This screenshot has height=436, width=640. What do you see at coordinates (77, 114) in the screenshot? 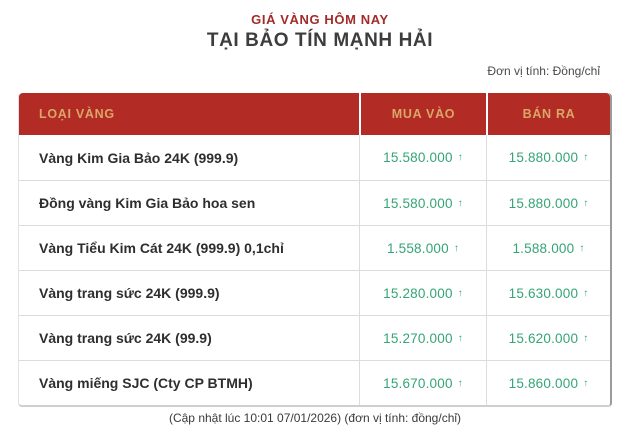
I see `column-header-loai-vang: LOẠI VÀNG` at bounding box center [77, 114].